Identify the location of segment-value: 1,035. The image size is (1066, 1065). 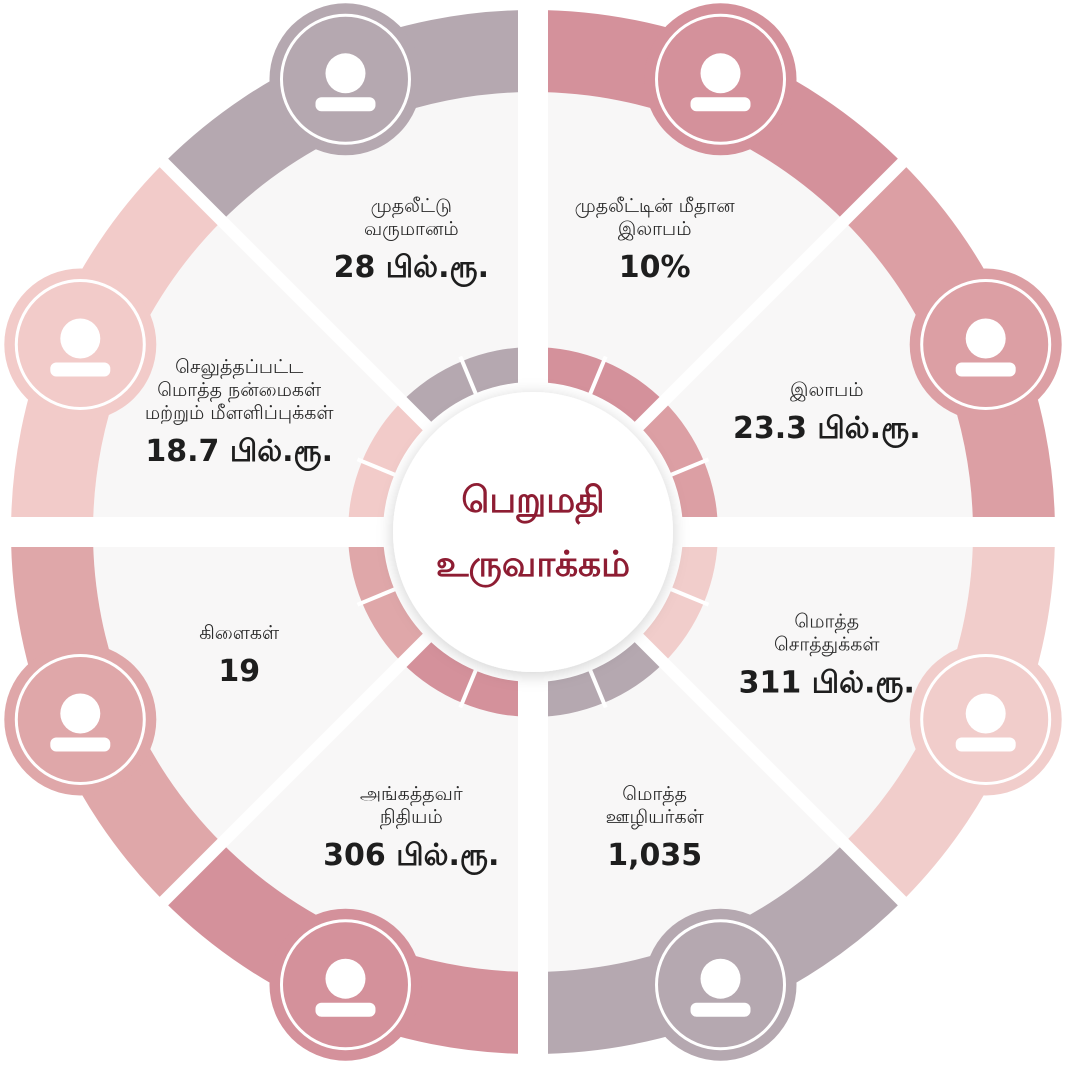
(654, 855).